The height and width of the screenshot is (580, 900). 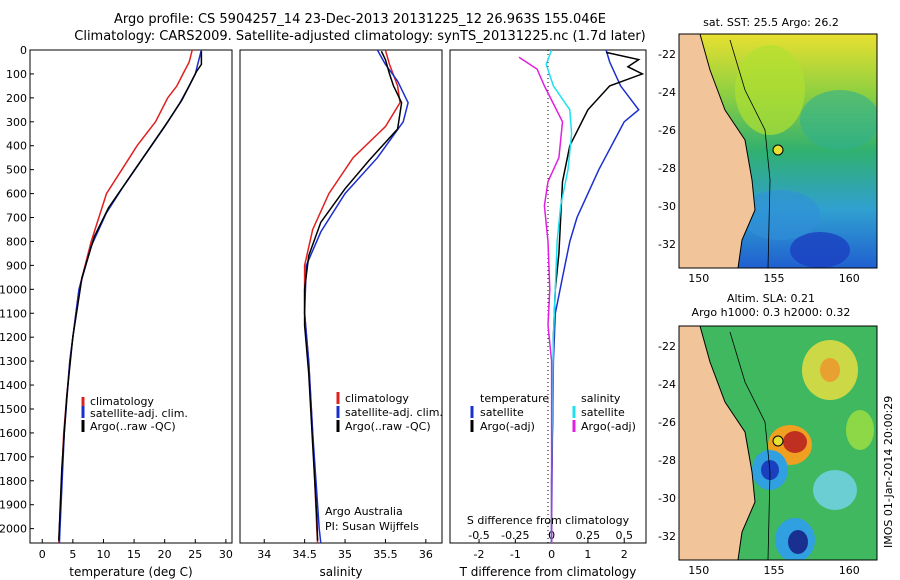 I want to click on x-tick-label: 15, so click(x=134, y=554).